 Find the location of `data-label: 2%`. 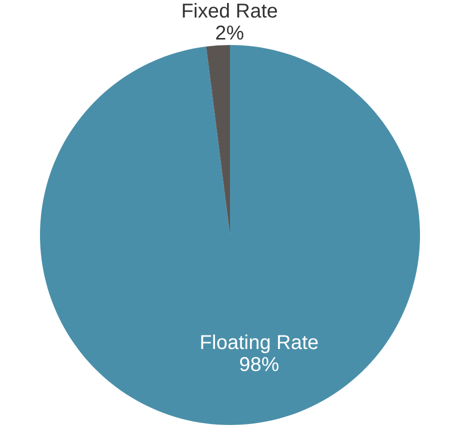

data-label: 2% is located at coordinates (229, 33).